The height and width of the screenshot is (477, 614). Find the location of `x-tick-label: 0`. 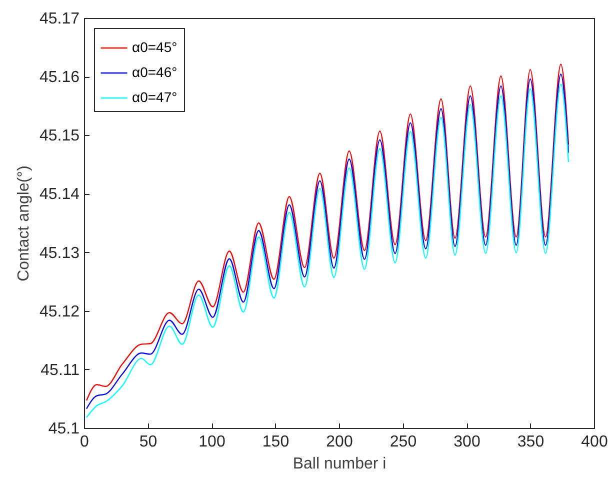

x-tick-label: 0 is located at coordinates (85, 442).